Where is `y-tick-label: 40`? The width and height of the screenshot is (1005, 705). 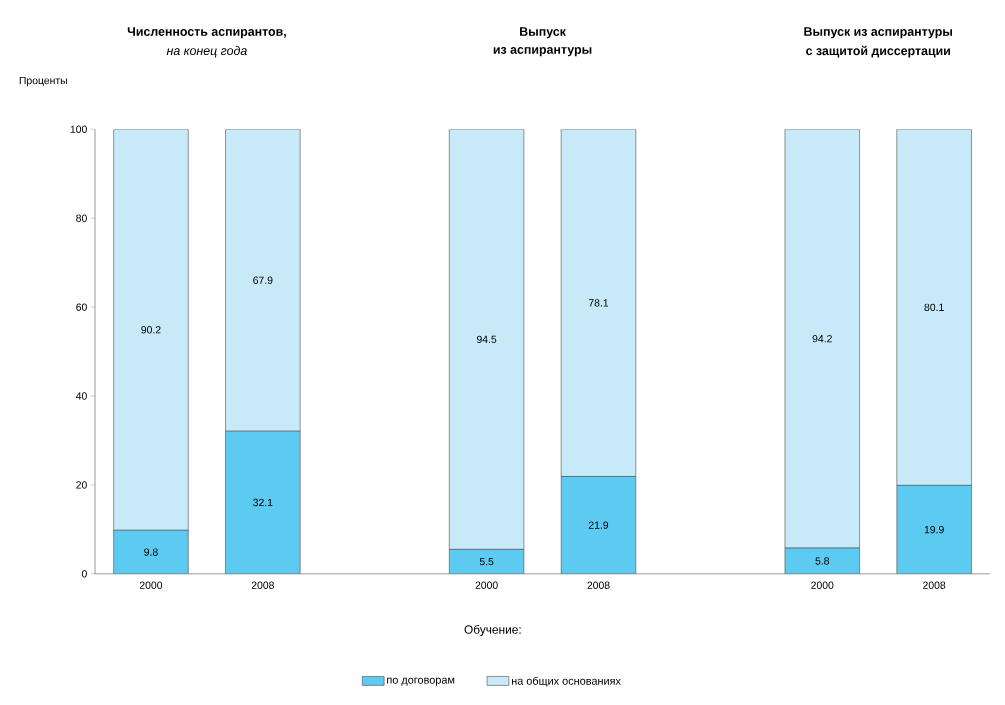 y-tick-label: 40 is located at coordinates (81, 396).